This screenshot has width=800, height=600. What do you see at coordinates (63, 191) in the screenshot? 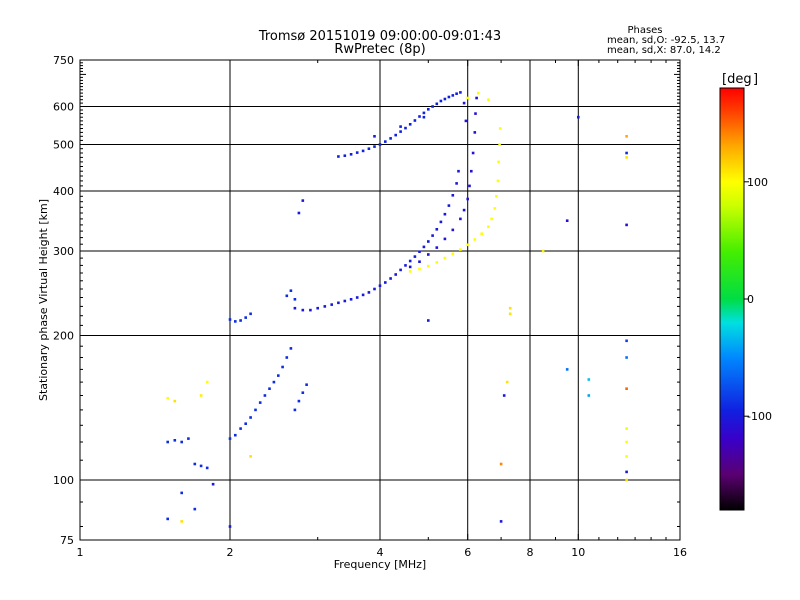
I see `y-tick-label: 400` at bounding box center [63, 191].